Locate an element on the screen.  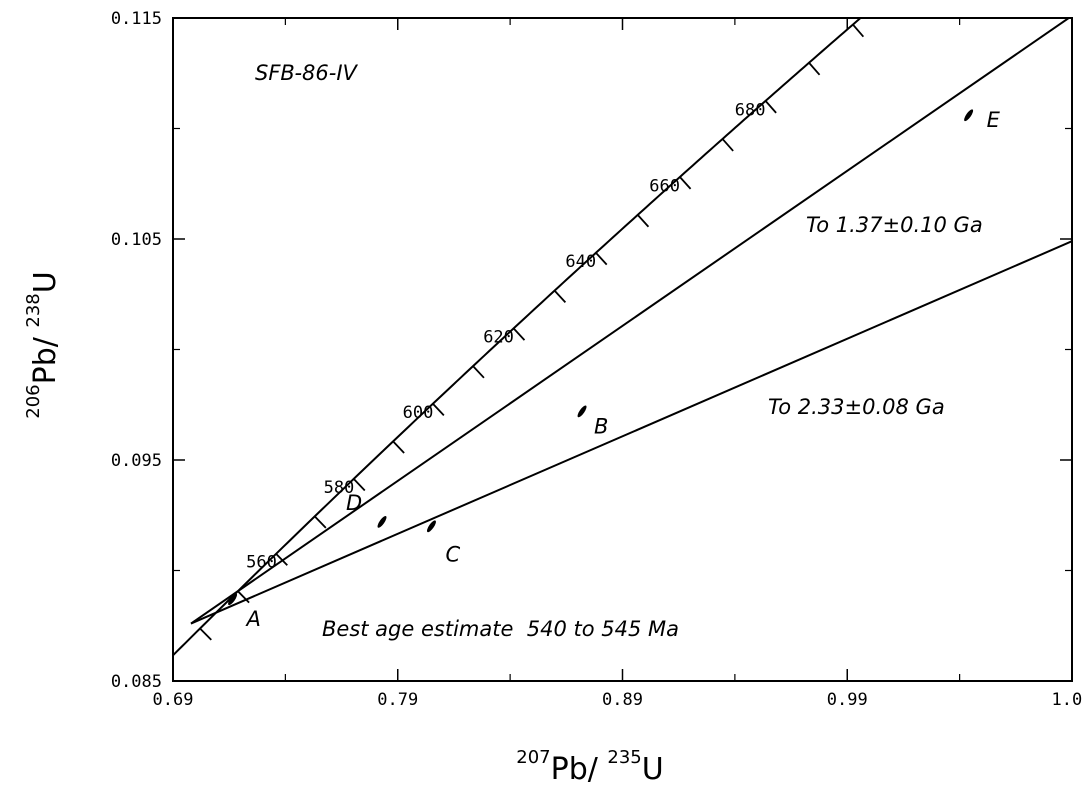
x-tick-label: 0.99 is located at coordinates (847, 700).